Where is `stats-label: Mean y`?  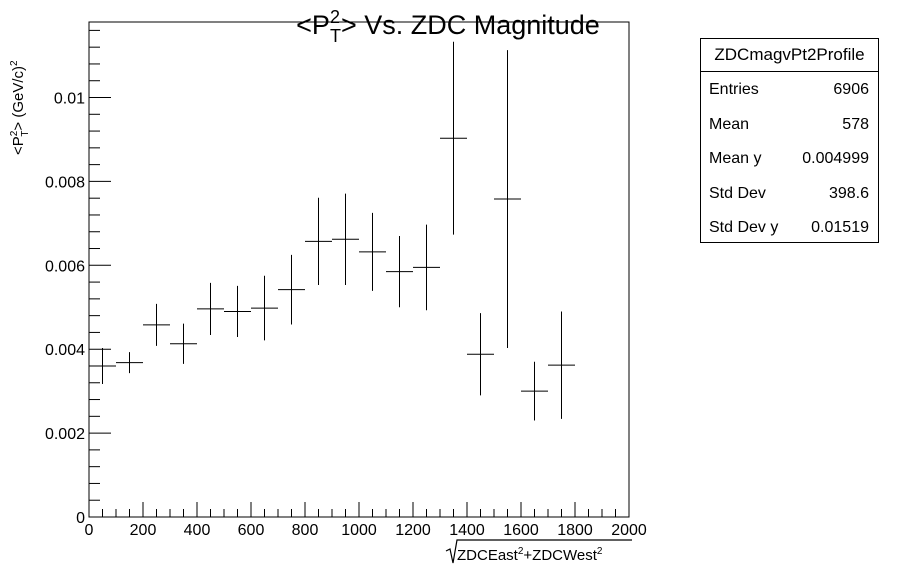
stats-label: Mean y is located at coordinates (735, 158).